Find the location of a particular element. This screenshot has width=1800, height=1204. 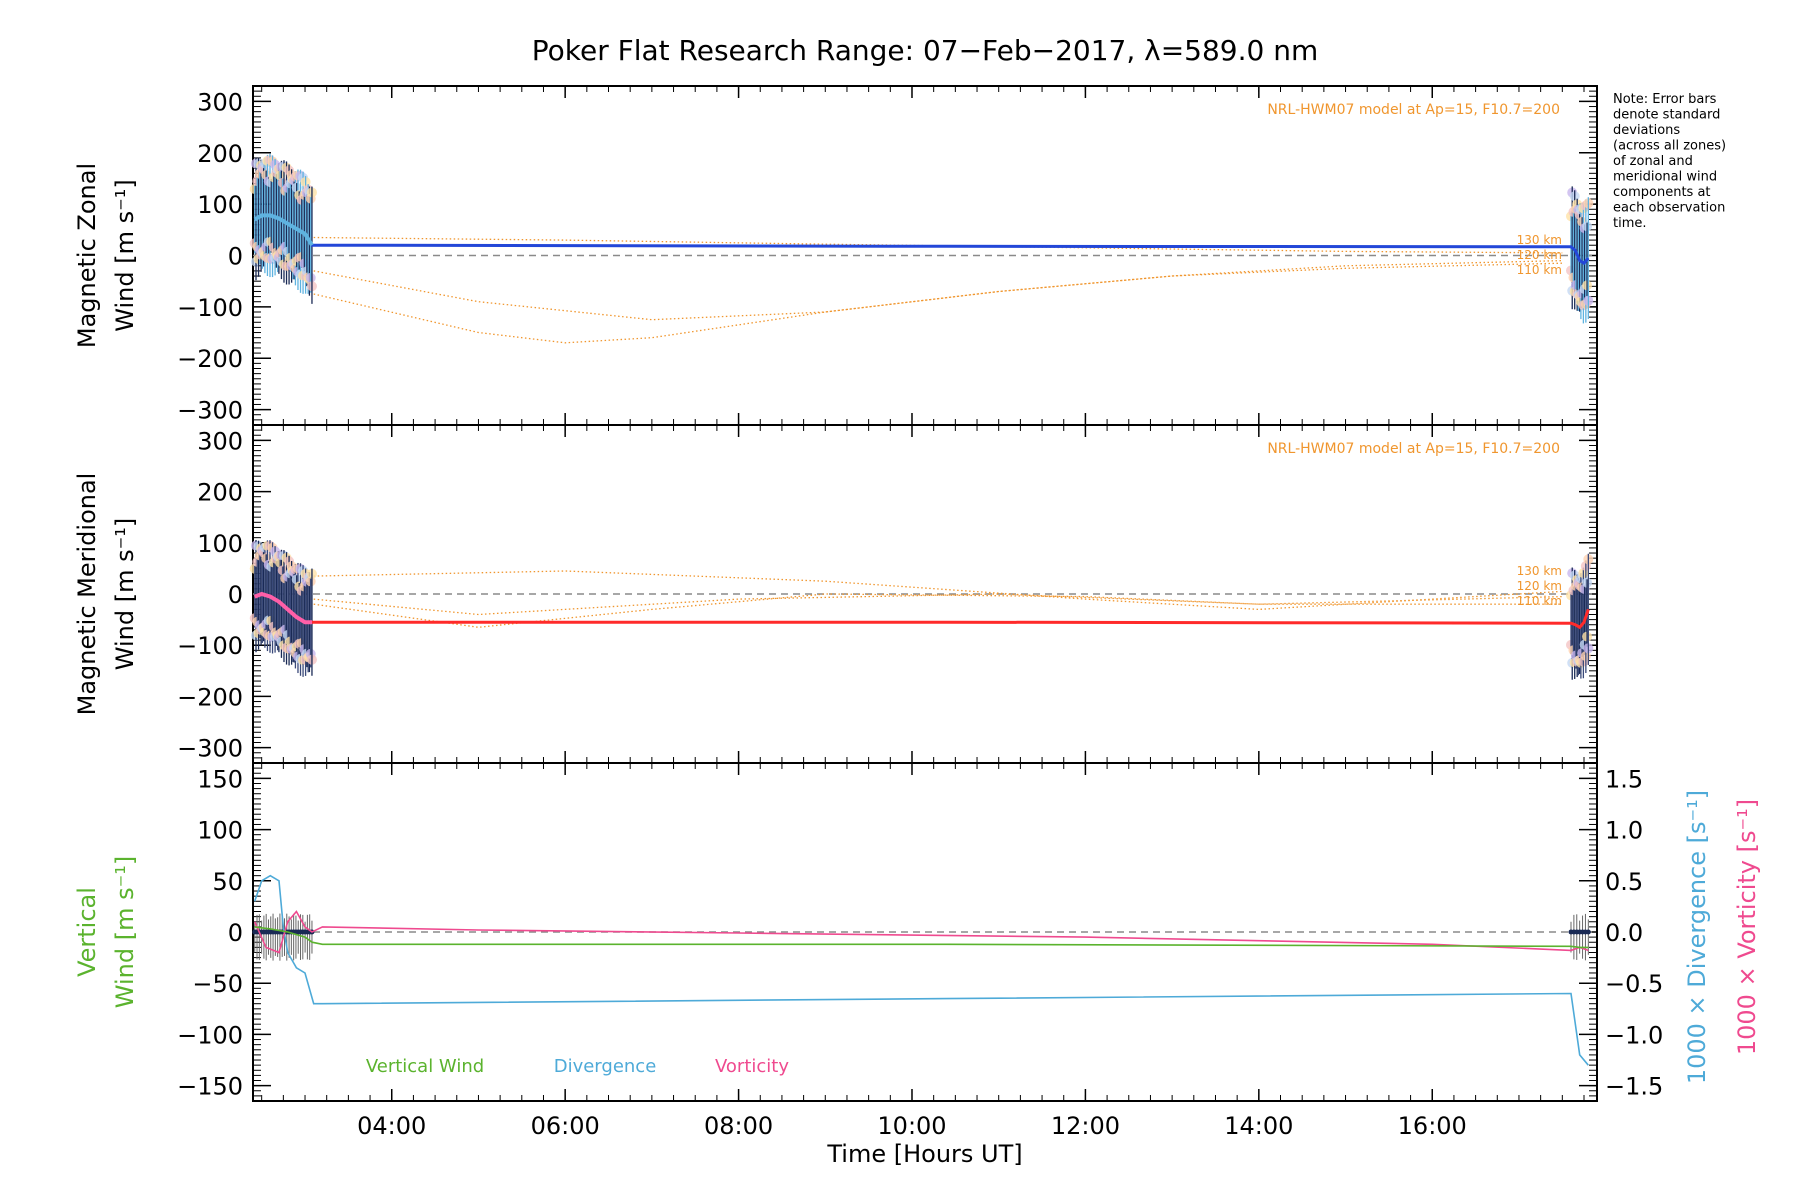

note-line: denote standard is located at coordinates (1666, 115).